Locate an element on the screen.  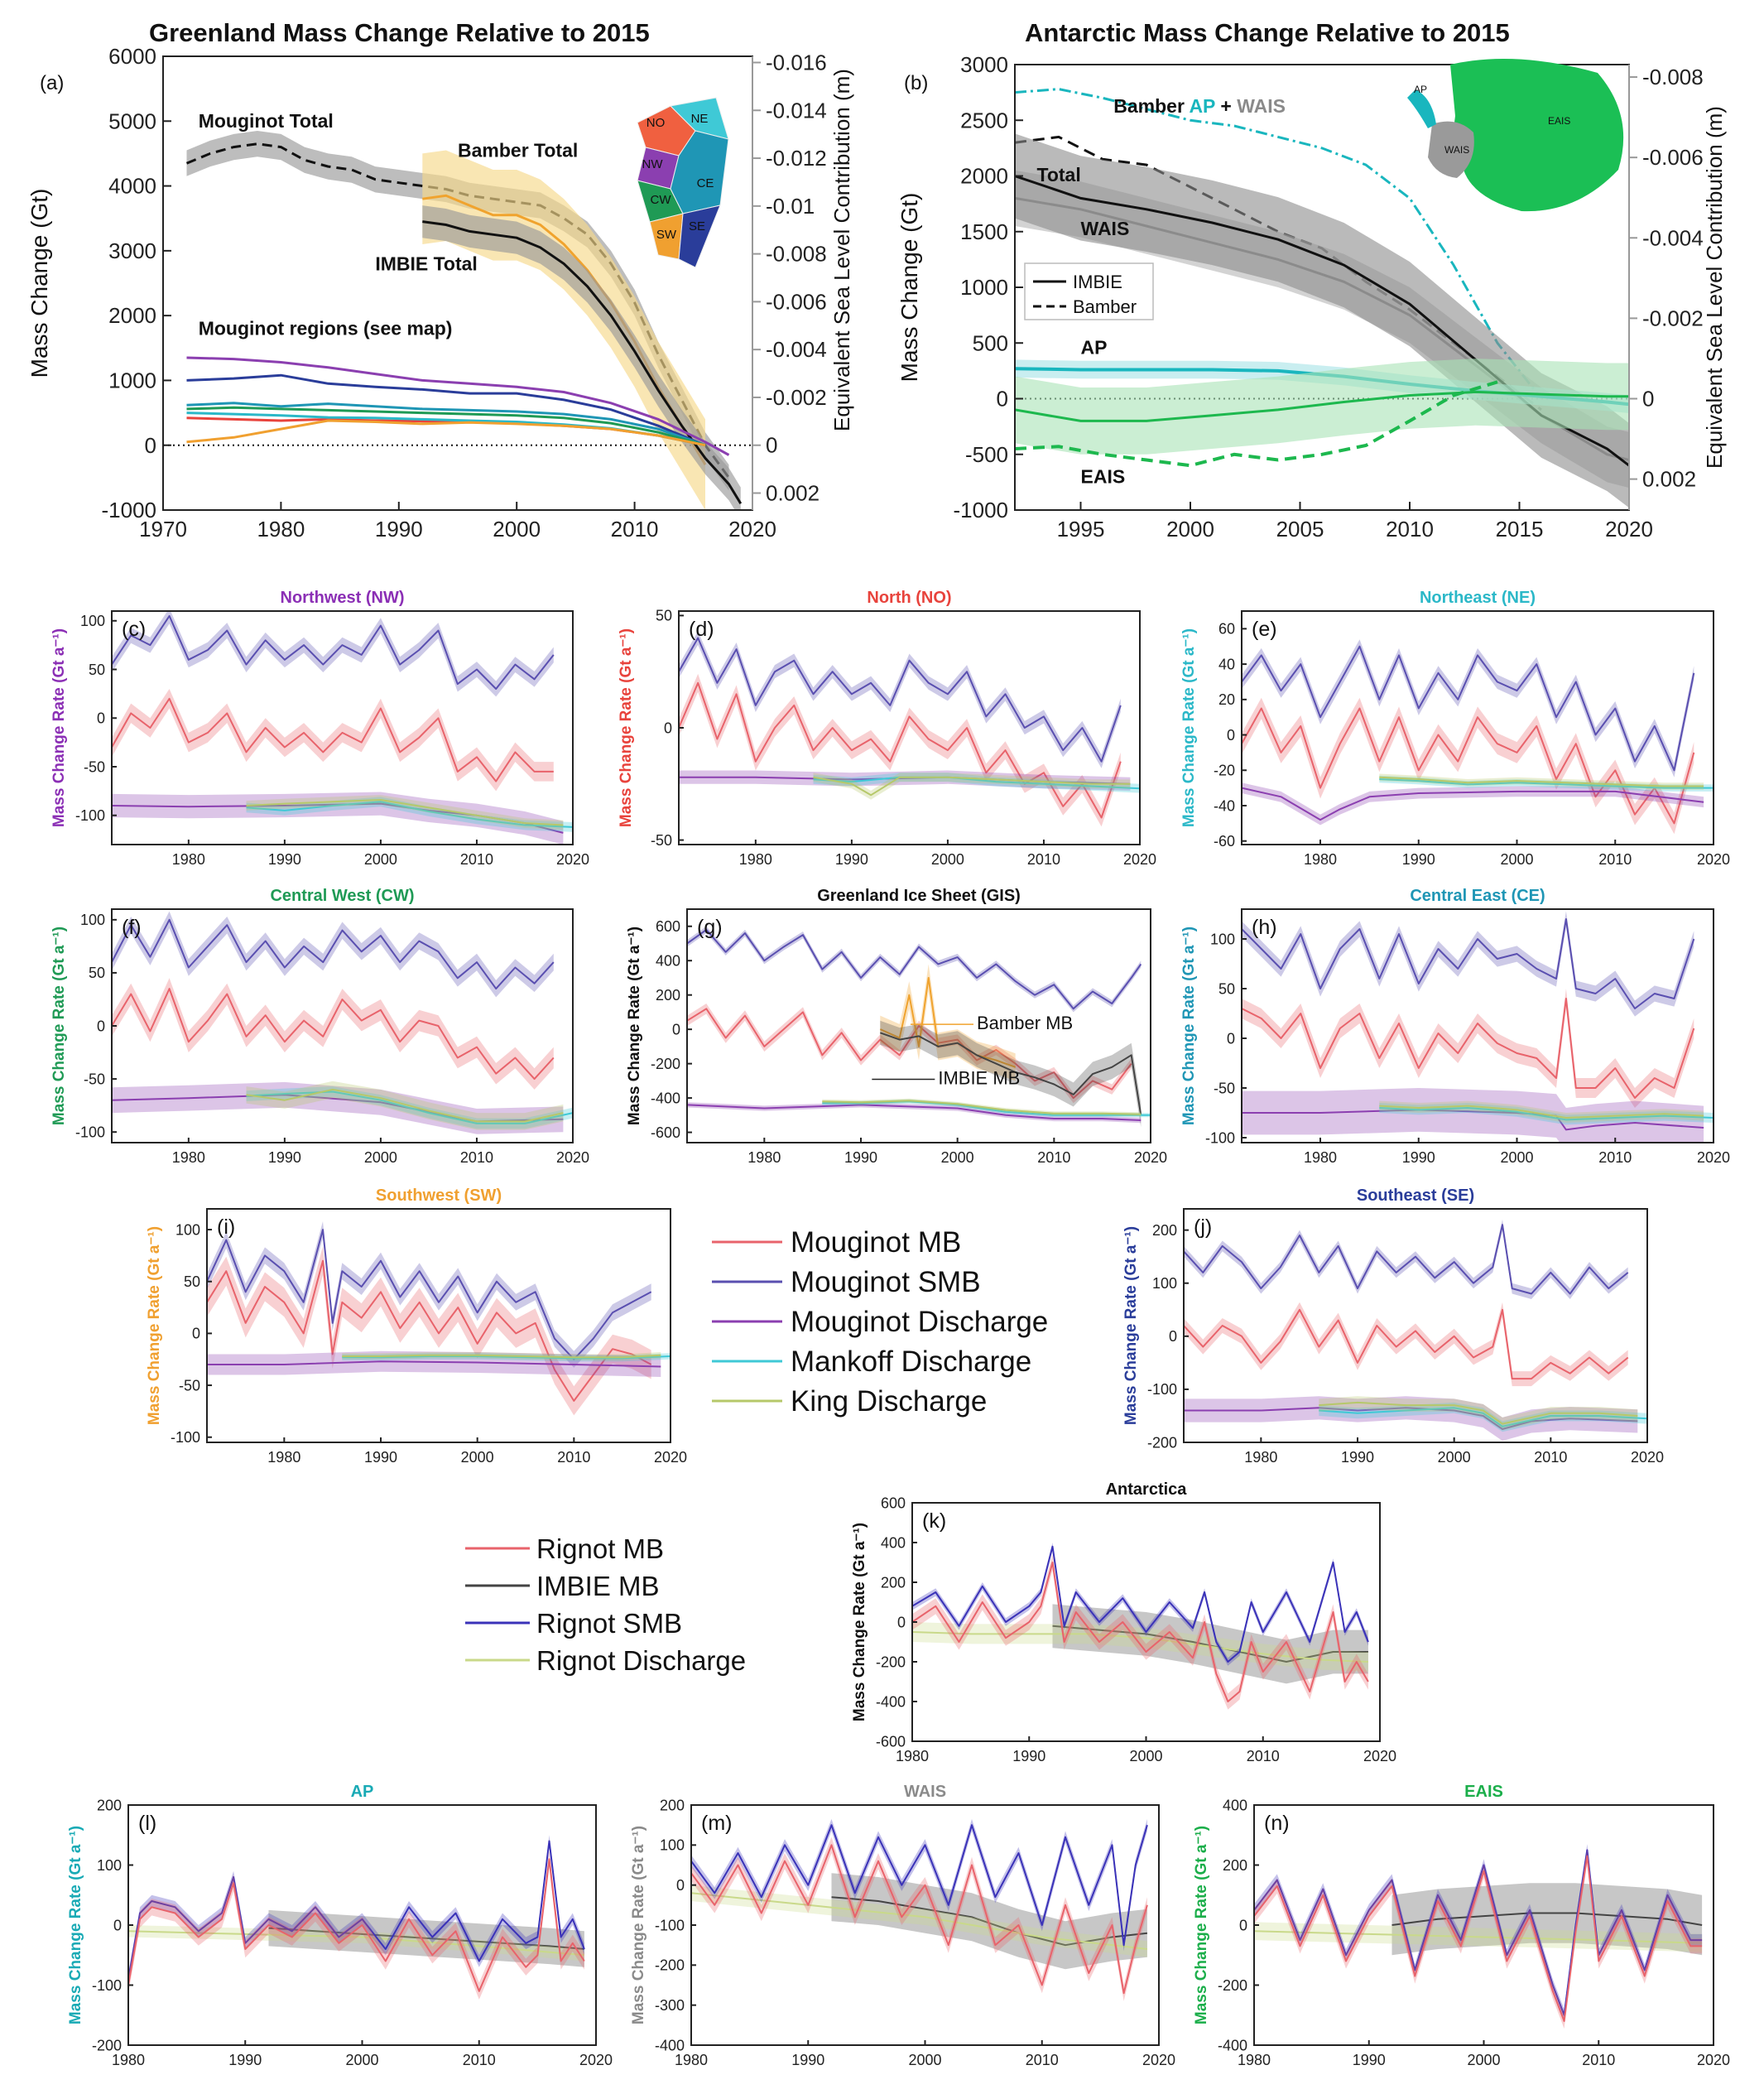
y-tick-label: 600 is located at coordinates (668, 926).